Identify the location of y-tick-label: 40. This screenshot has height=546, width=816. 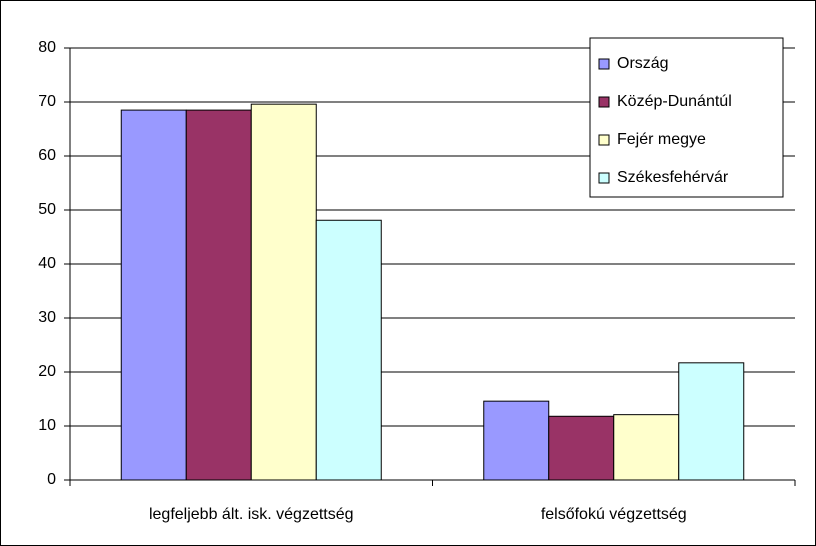
(47, 263).